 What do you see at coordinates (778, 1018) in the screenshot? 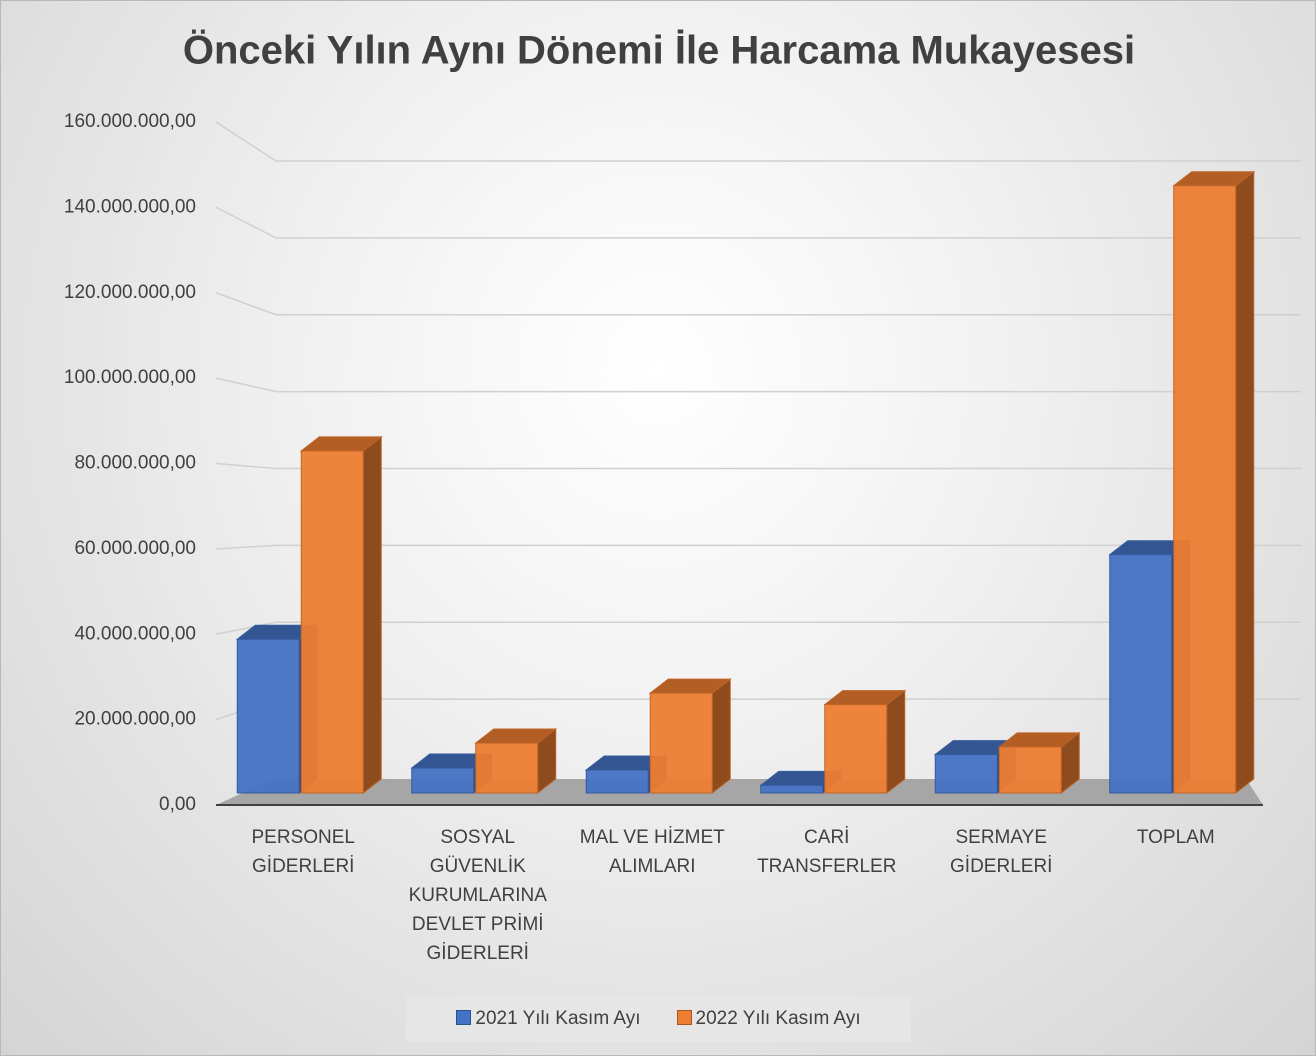
I see `legend-label: 2022 Yılı Kasım Ayı` at bounding box center [778, 1018].